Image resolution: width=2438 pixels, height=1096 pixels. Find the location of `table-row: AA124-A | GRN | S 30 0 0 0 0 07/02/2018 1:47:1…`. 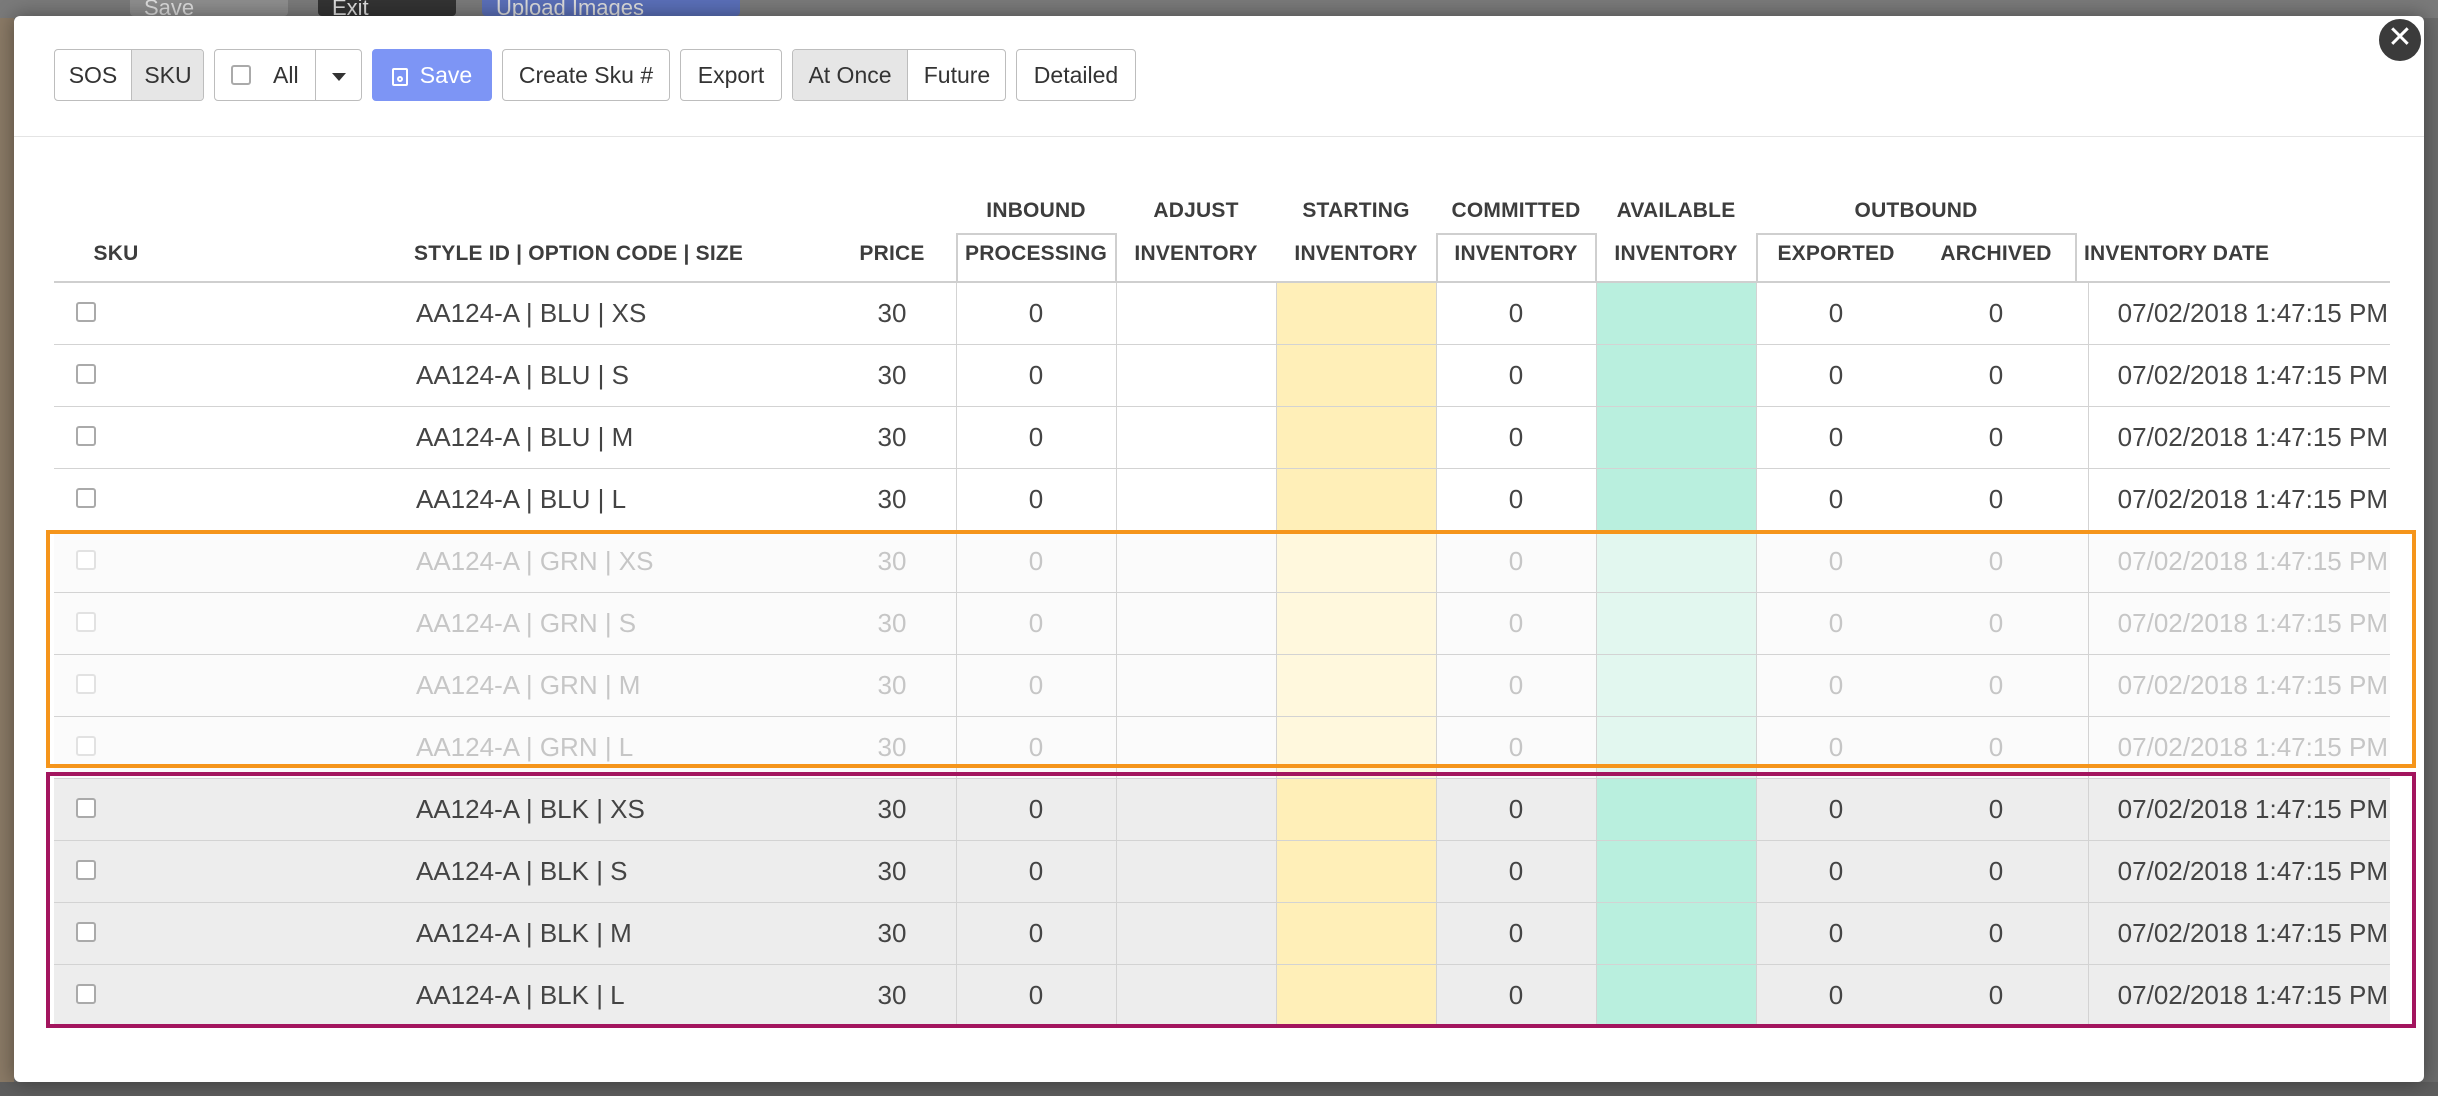

table-row: AA124-A | GRN | S 30 0 0 0 0 07/02/2018 1:47:1… is located at coordinates (1222, 624).